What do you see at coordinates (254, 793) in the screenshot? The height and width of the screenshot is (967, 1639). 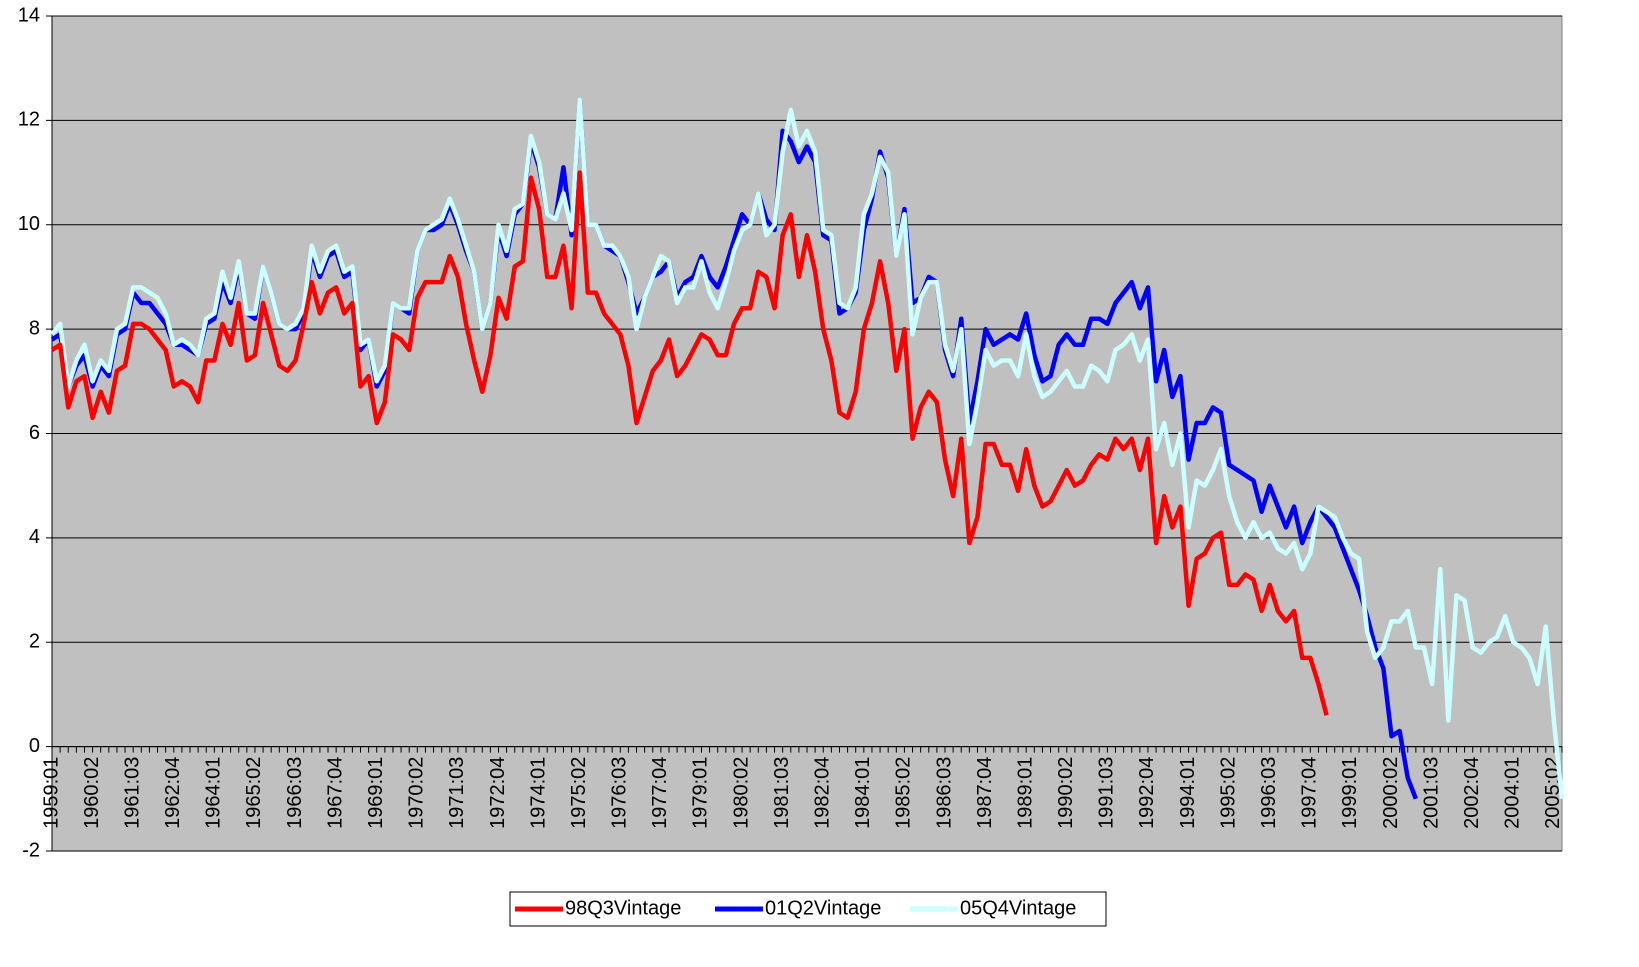 I see `x-tick-label: 1965:02` at bounding box center [254, 793].